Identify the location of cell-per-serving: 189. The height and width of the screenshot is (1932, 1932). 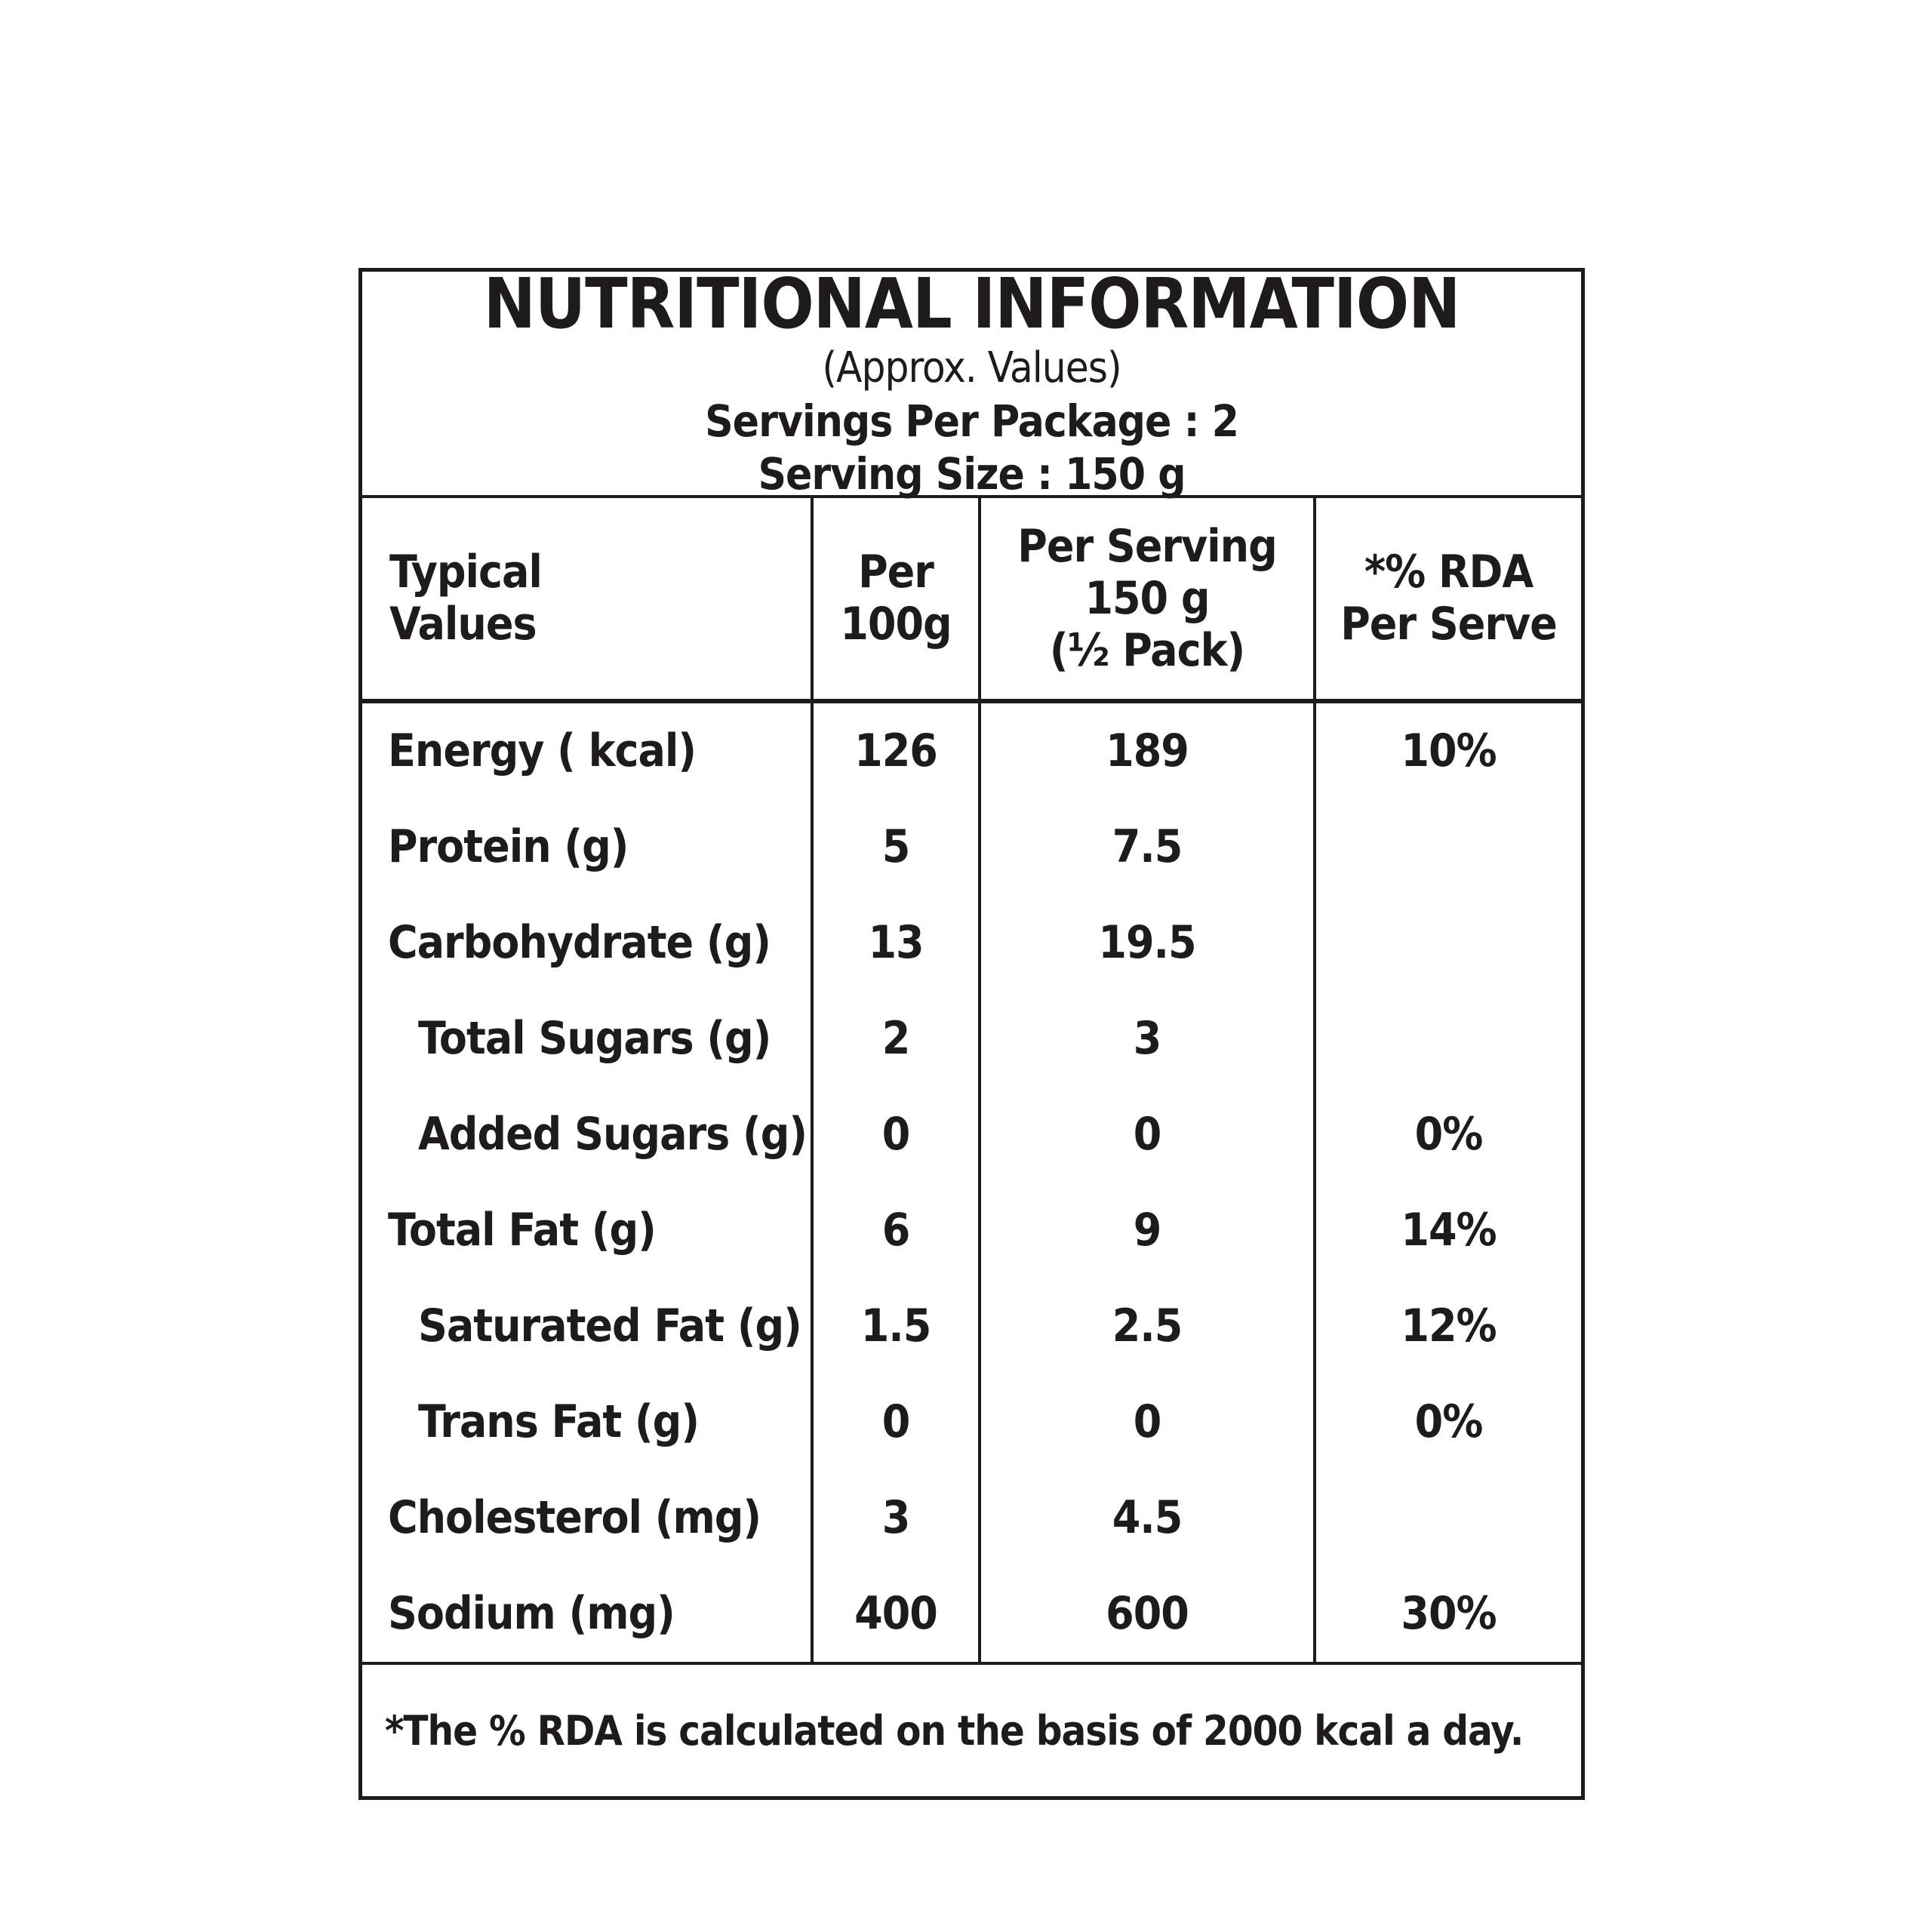
(1148, 751).